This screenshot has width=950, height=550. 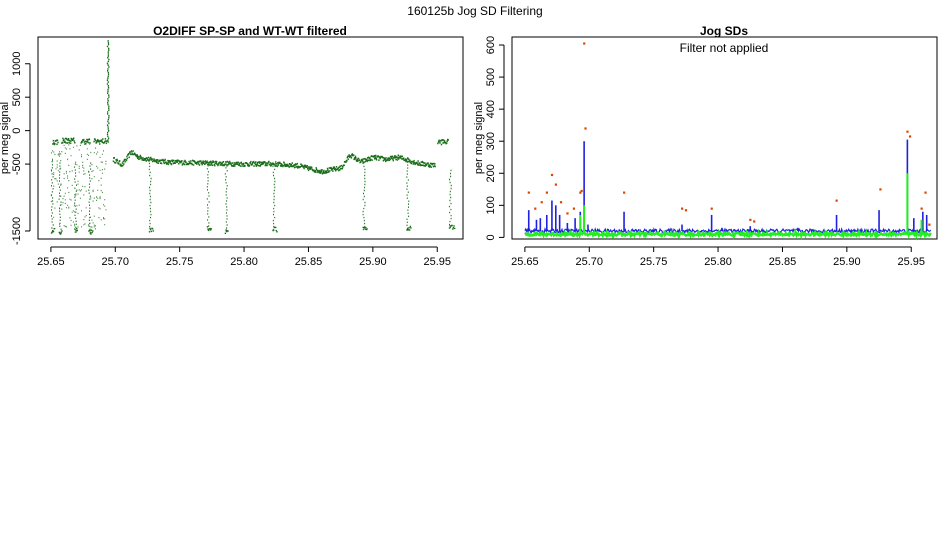 What do you see at coordinates (491, 205) in the screenshot?
I see `y-tick-label: 100` at bounding box center [491, 205].